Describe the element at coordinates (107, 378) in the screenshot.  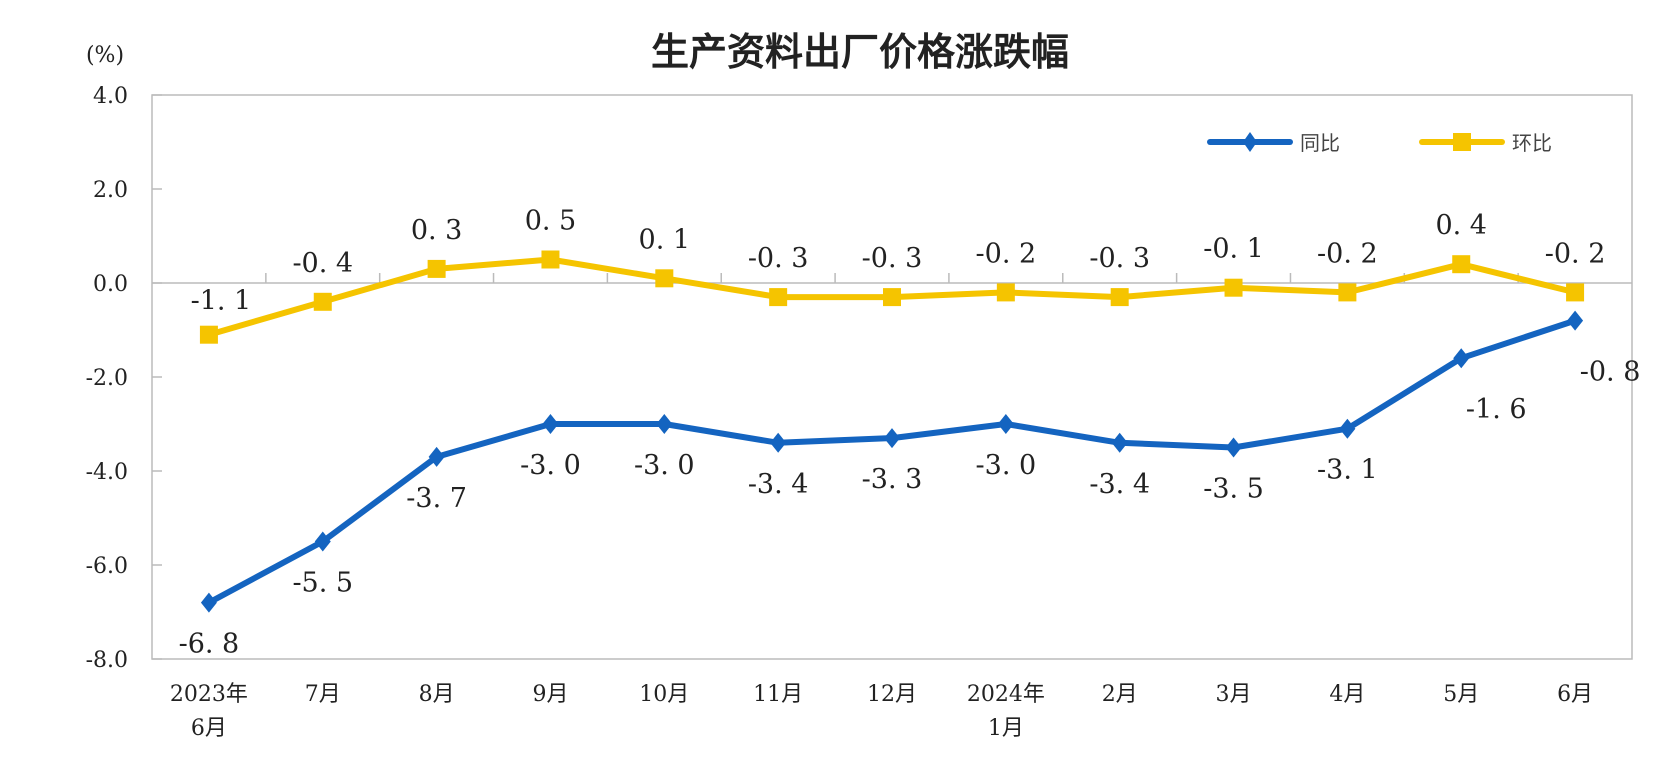
I see `y-tick-label: -2.0` at that location.